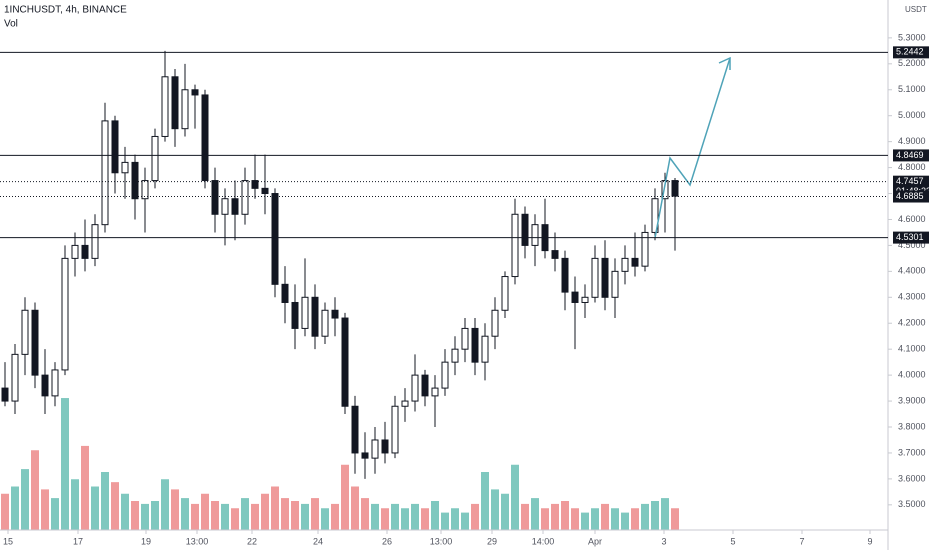 Image resolution: width=932 pixels, height=555 pixels. I want to click on y-tick-label: 4.3000, so click(912, 297).